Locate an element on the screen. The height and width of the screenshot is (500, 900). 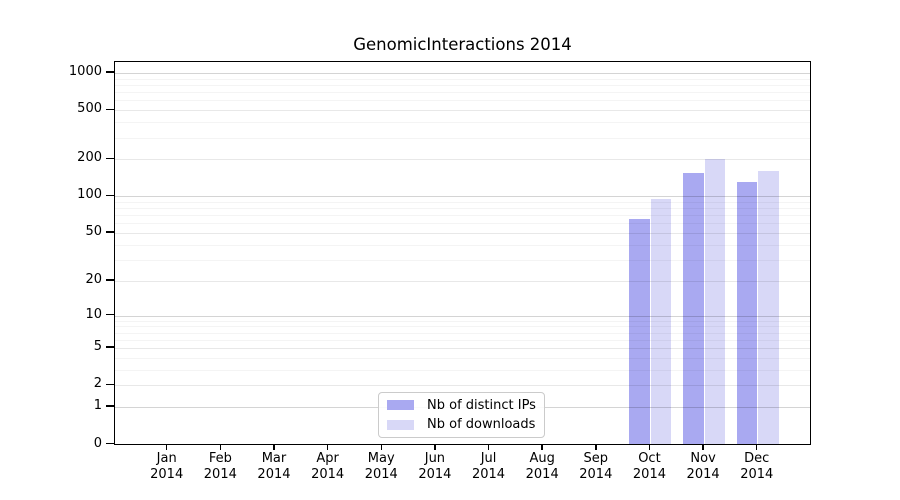
x-tick-year-nov: 2014 is located at coordinates (703, 474).